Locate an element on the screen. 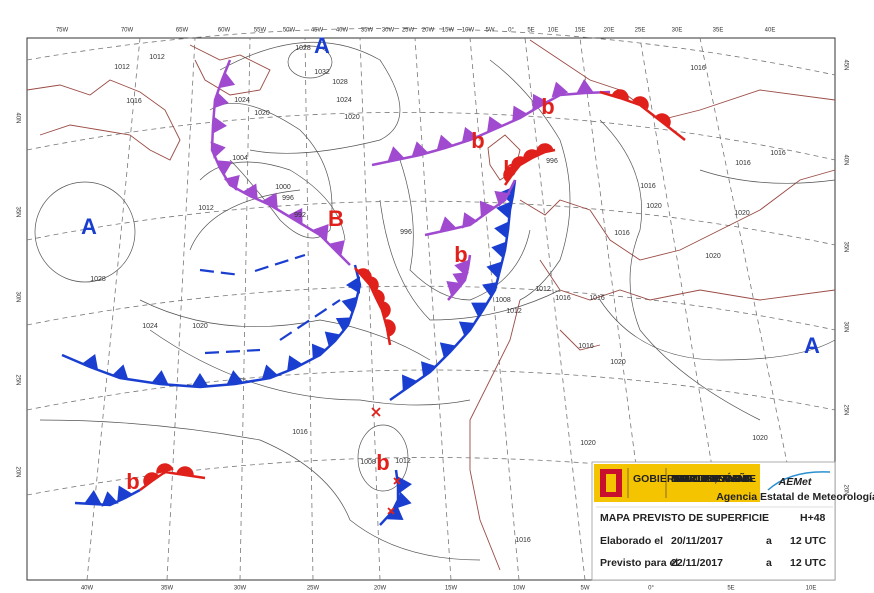 The image size is (874, 593). longitude-label: 25W is located at coordinates (408, 31).